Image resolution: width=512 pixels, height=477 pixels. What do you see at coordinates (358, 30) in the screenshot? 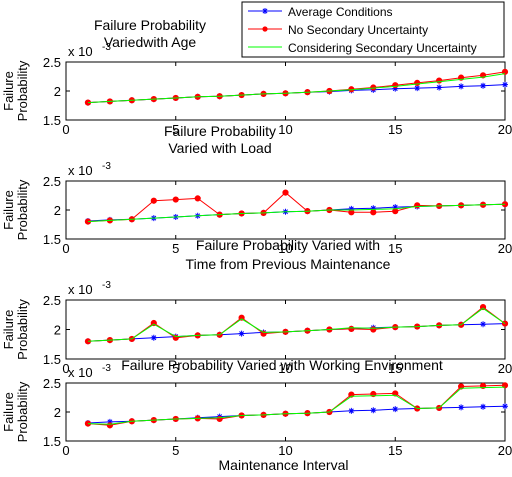
I see `legend-item-label: No Secondary Uncertainty` at bounding box center [358, 30].